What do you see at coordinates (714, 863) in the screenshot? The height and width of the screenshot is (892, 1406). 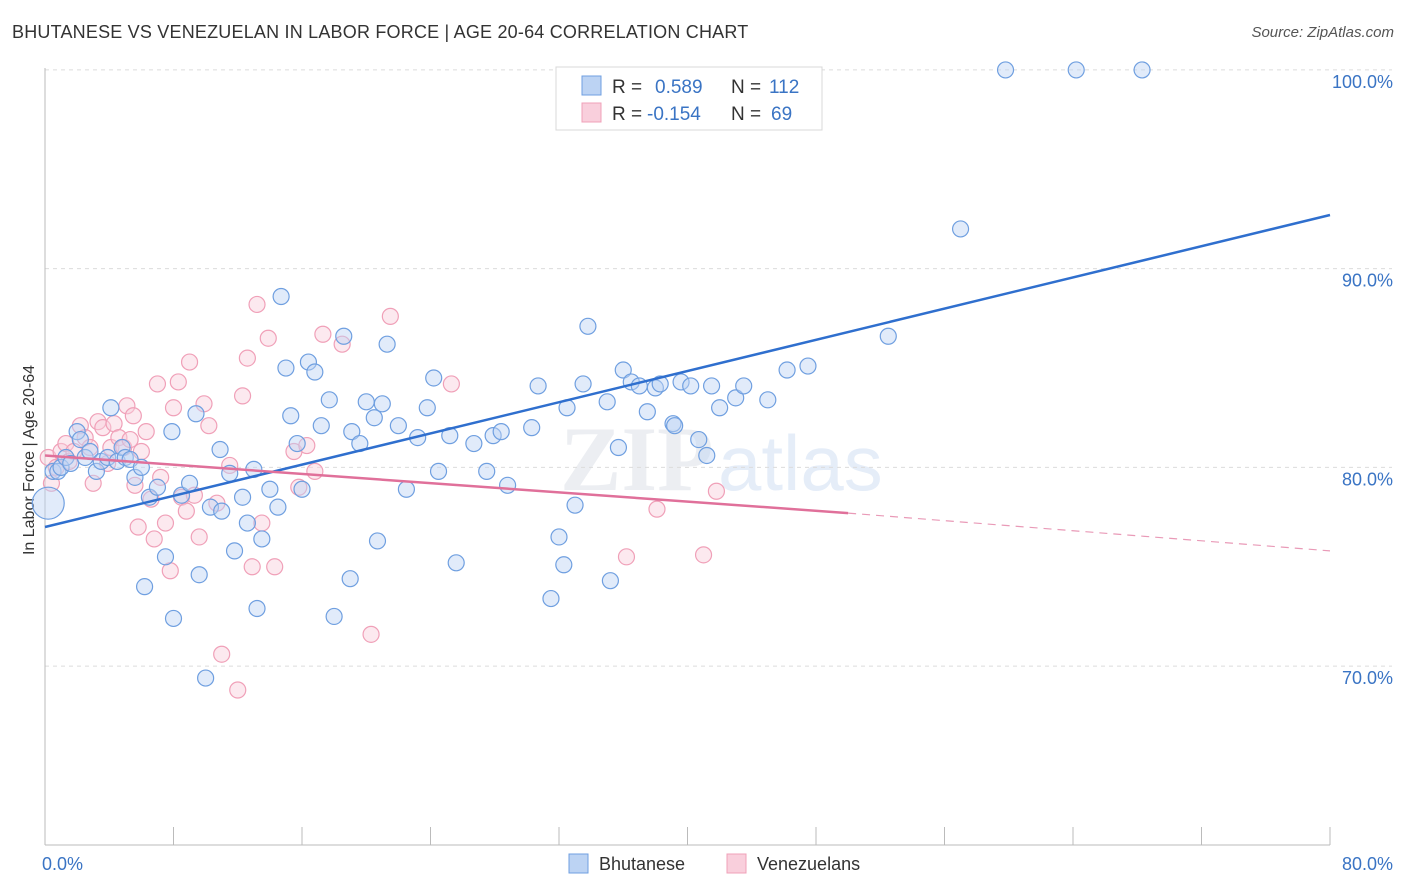 I see `series-legend: Bhutanese Venezuelans` at bounding box center [714, 863].